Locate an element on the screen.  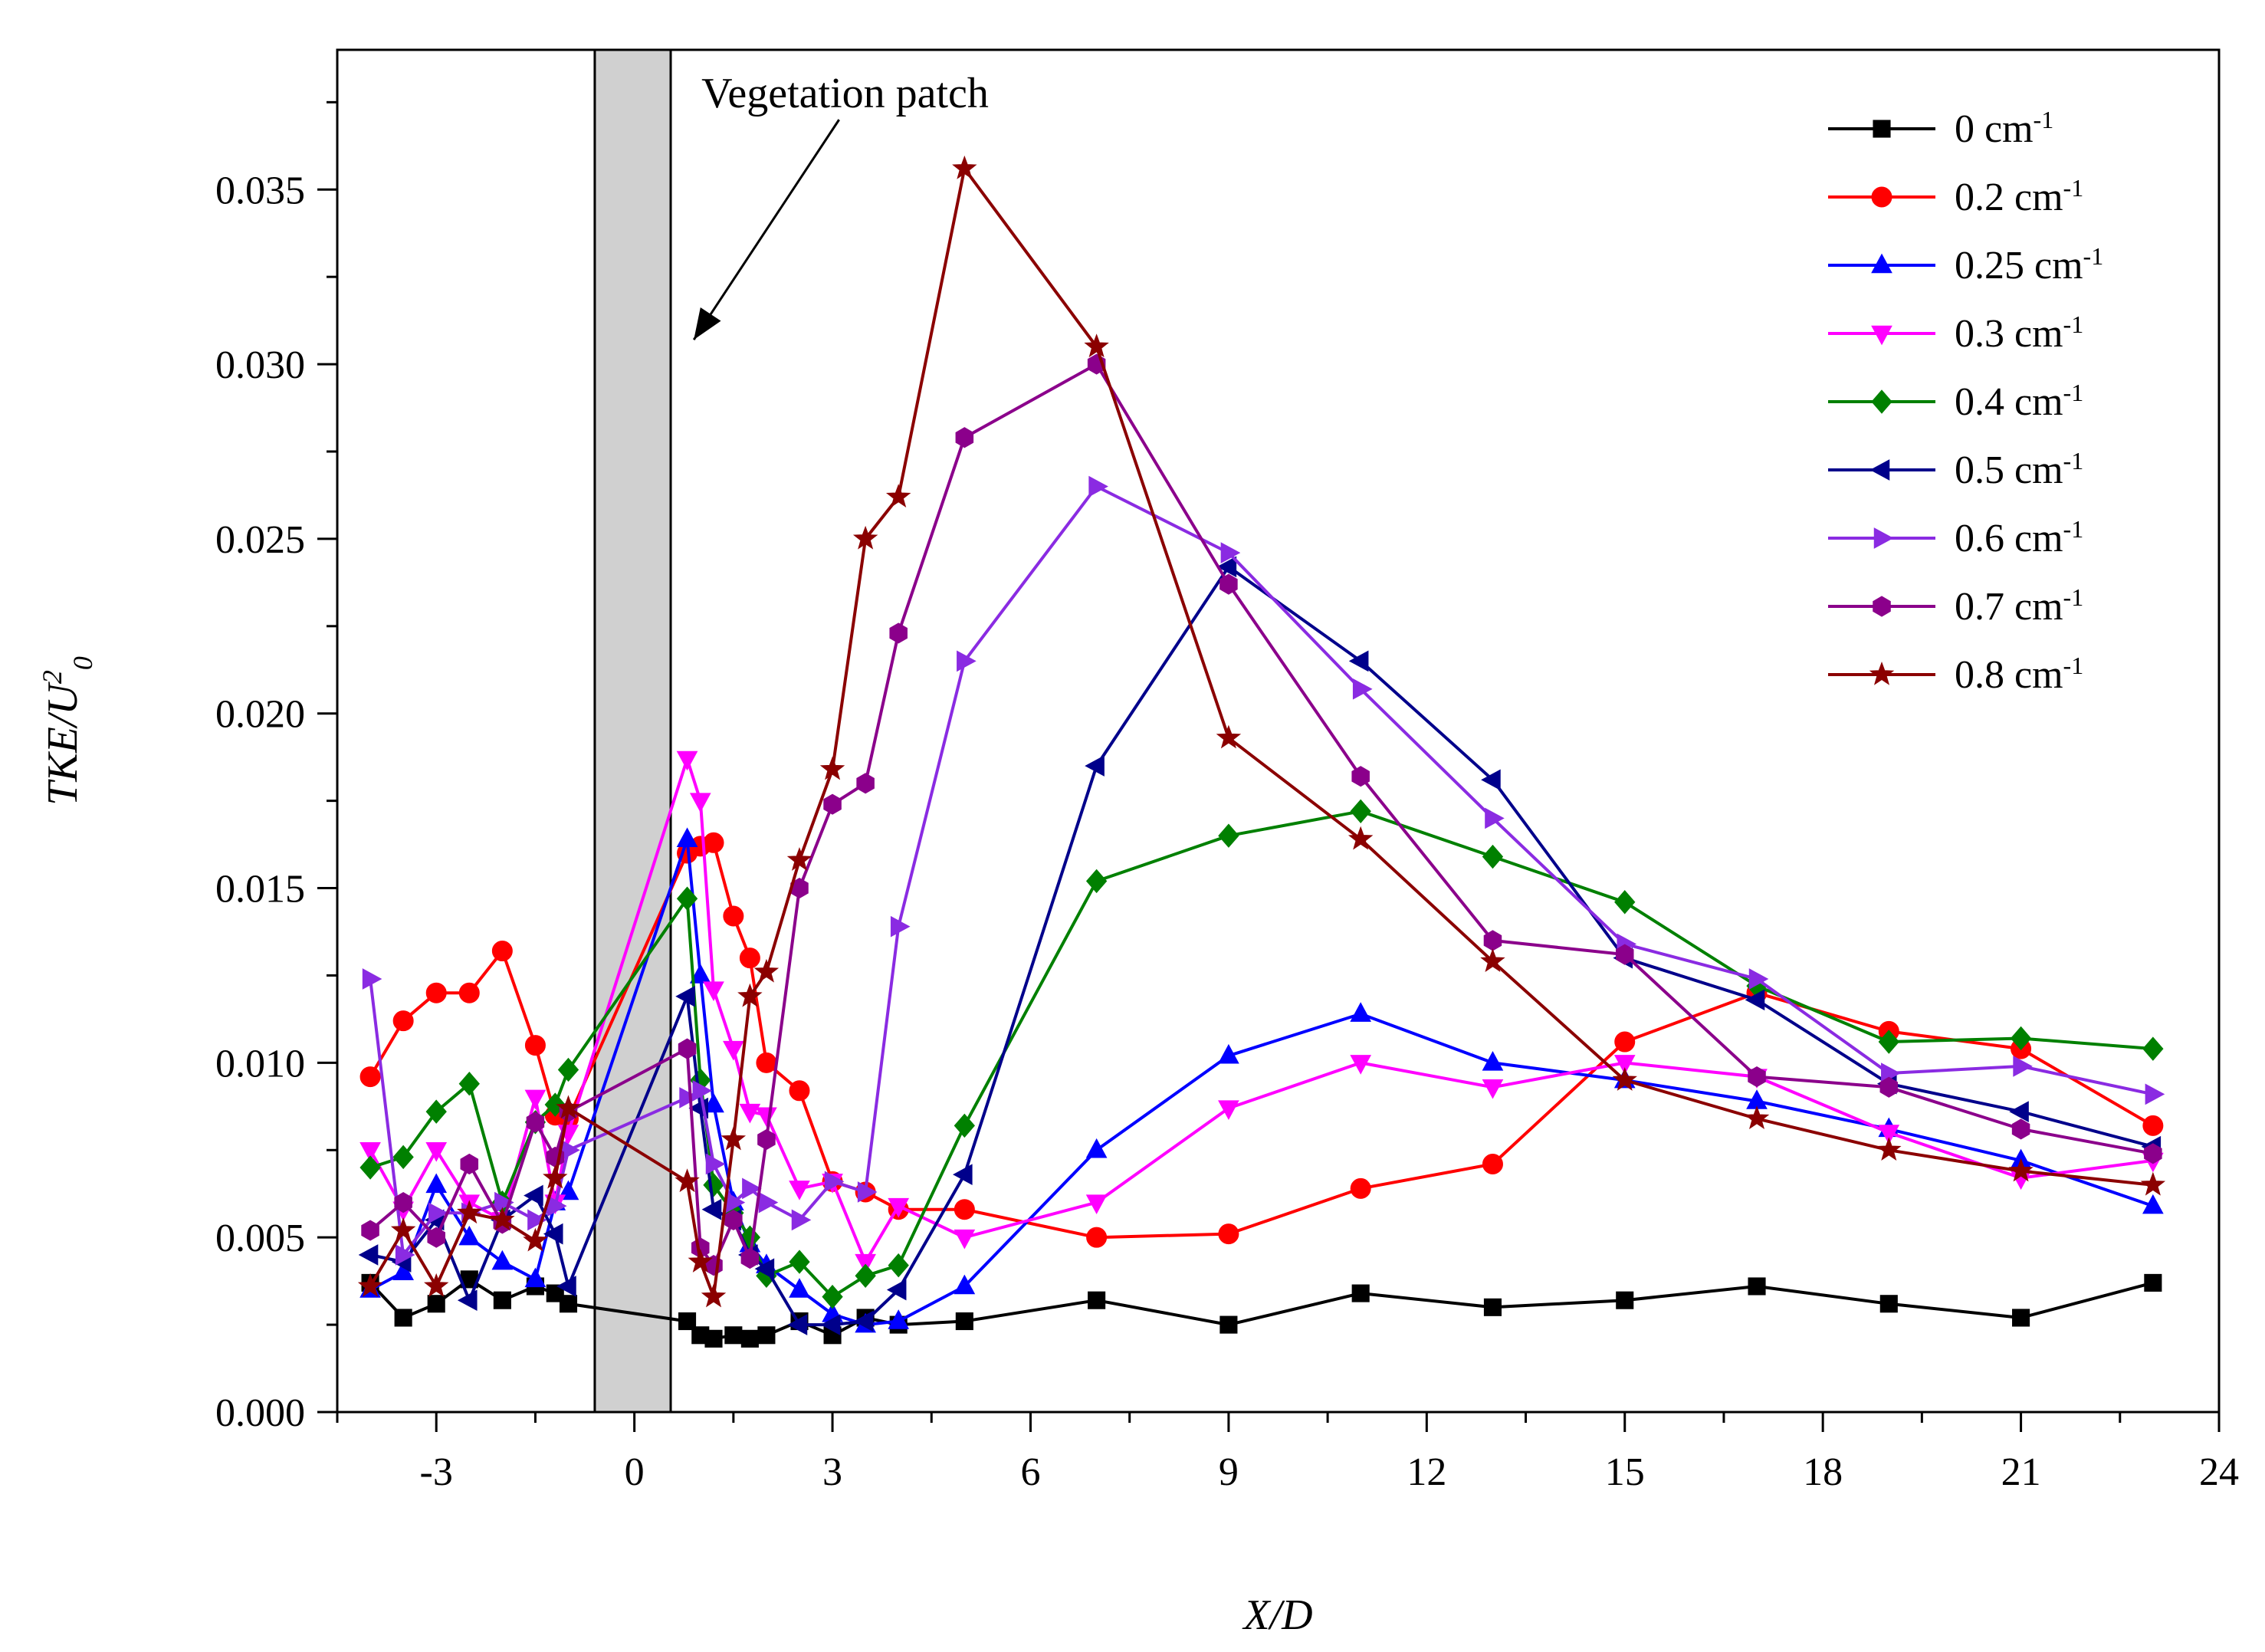
legend-label: 0.2 cm-1 is located at coordinates (2019, 196).